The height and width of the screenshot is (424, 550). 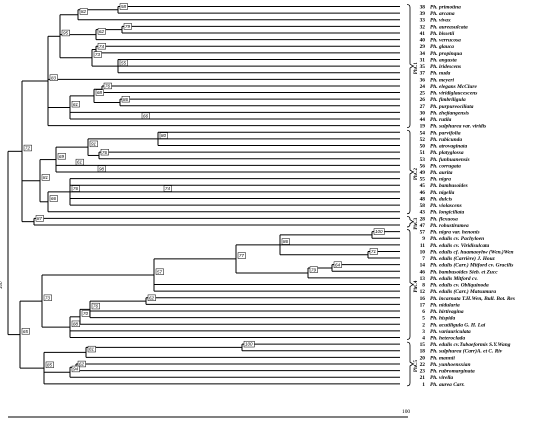 What do you see at coordinates (65, 33) in the screenshot?
I see `bootstrap-value: 95` at bounding box center [65, 33].